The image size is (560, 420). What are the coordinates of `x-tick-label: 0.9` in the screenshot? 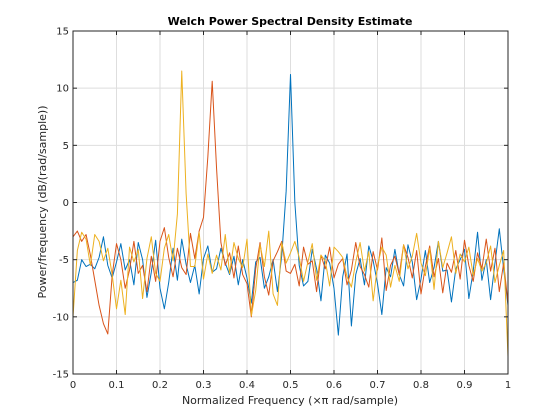 It's located at (465, 385).